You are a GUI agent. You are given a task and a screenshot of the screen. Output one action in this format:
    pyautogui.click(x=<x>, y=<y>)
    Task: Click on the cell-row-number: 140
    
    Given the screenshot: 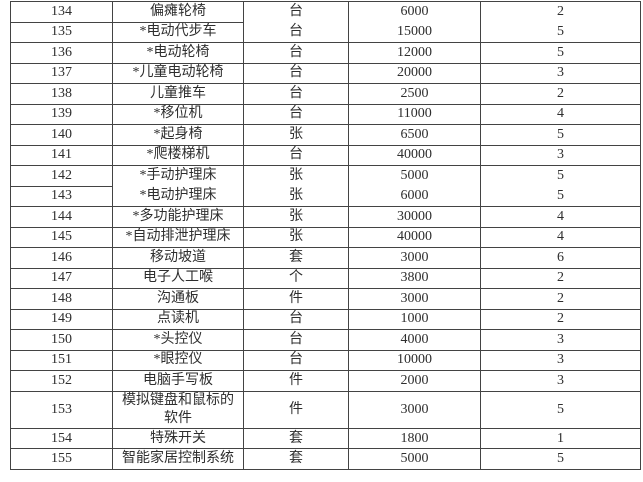 What is the action you would take?
    pyautogui.click(x=61, y=135)
    